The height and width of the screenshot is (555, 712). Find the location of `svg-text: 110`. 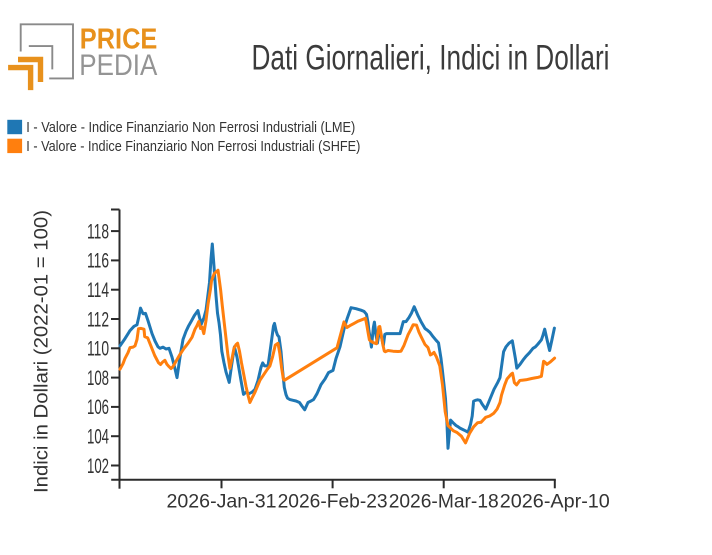

svg-text: 110 is located at coordinates (98, 349).